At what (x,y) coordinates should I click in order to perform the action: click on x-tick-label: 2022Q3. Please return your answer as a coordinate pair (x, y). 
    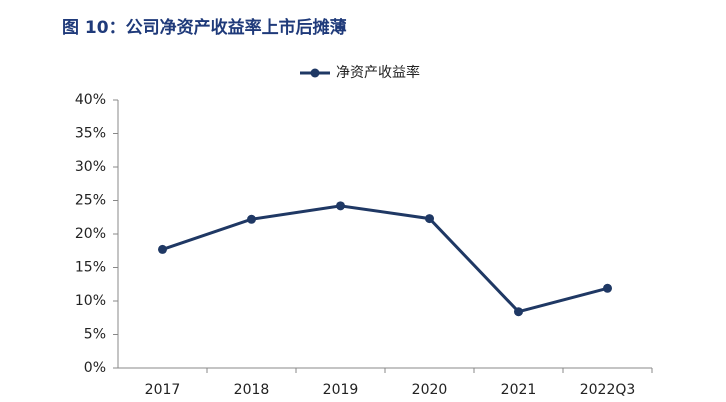
    Looking at the image, I should click on (608, 390).